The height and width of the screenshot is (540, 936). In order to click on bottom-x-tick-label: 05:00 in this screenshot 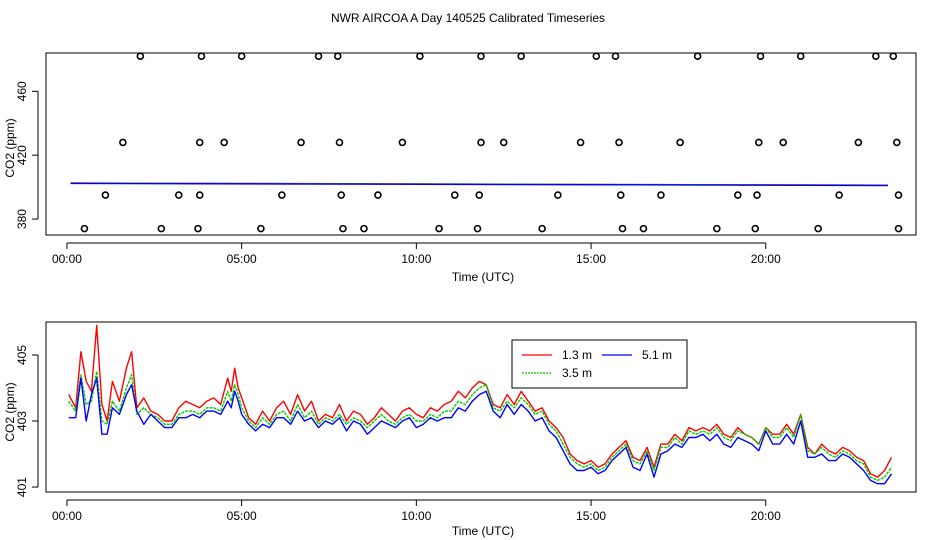, I will do `click(242, 516)`.